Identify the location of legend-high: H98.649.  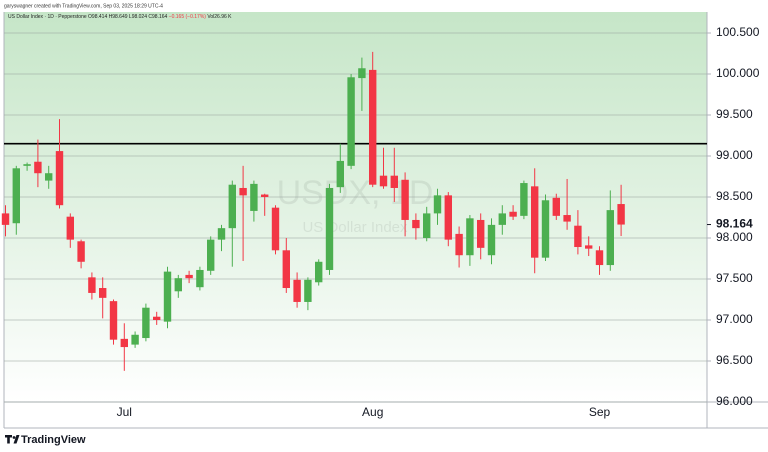
(118, 17).